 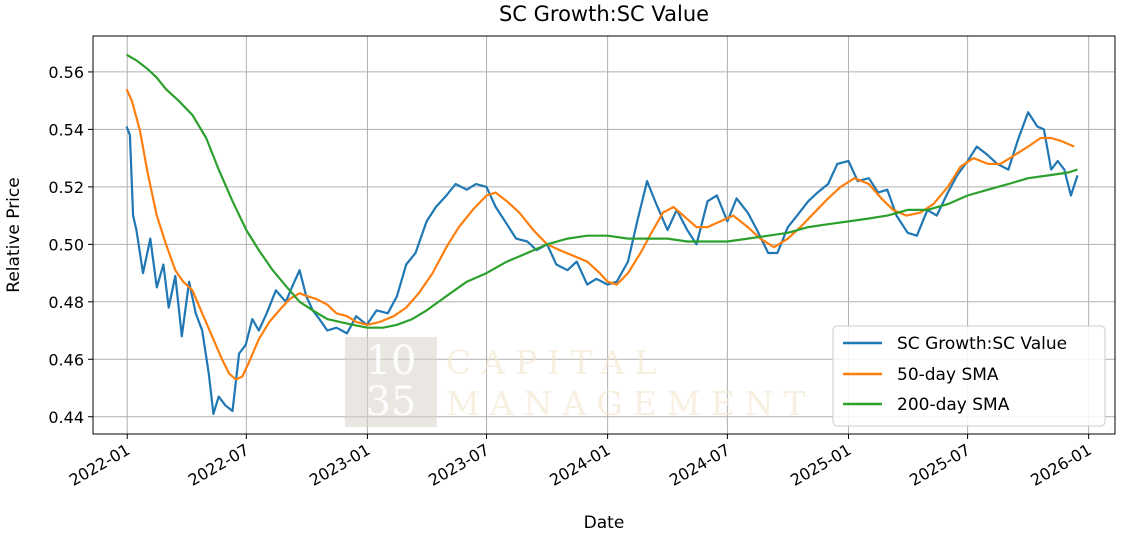 I want to click on chart-title: SC Growth:SC Value, so click(x=604, y=14).